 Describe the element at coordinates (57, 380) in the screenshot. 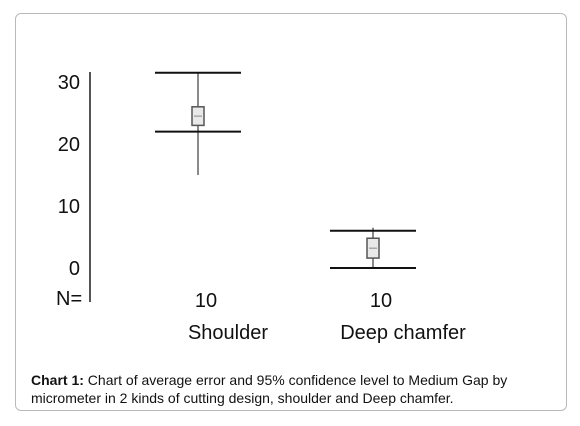

I see `caption-label: Chart 1:` at that location.